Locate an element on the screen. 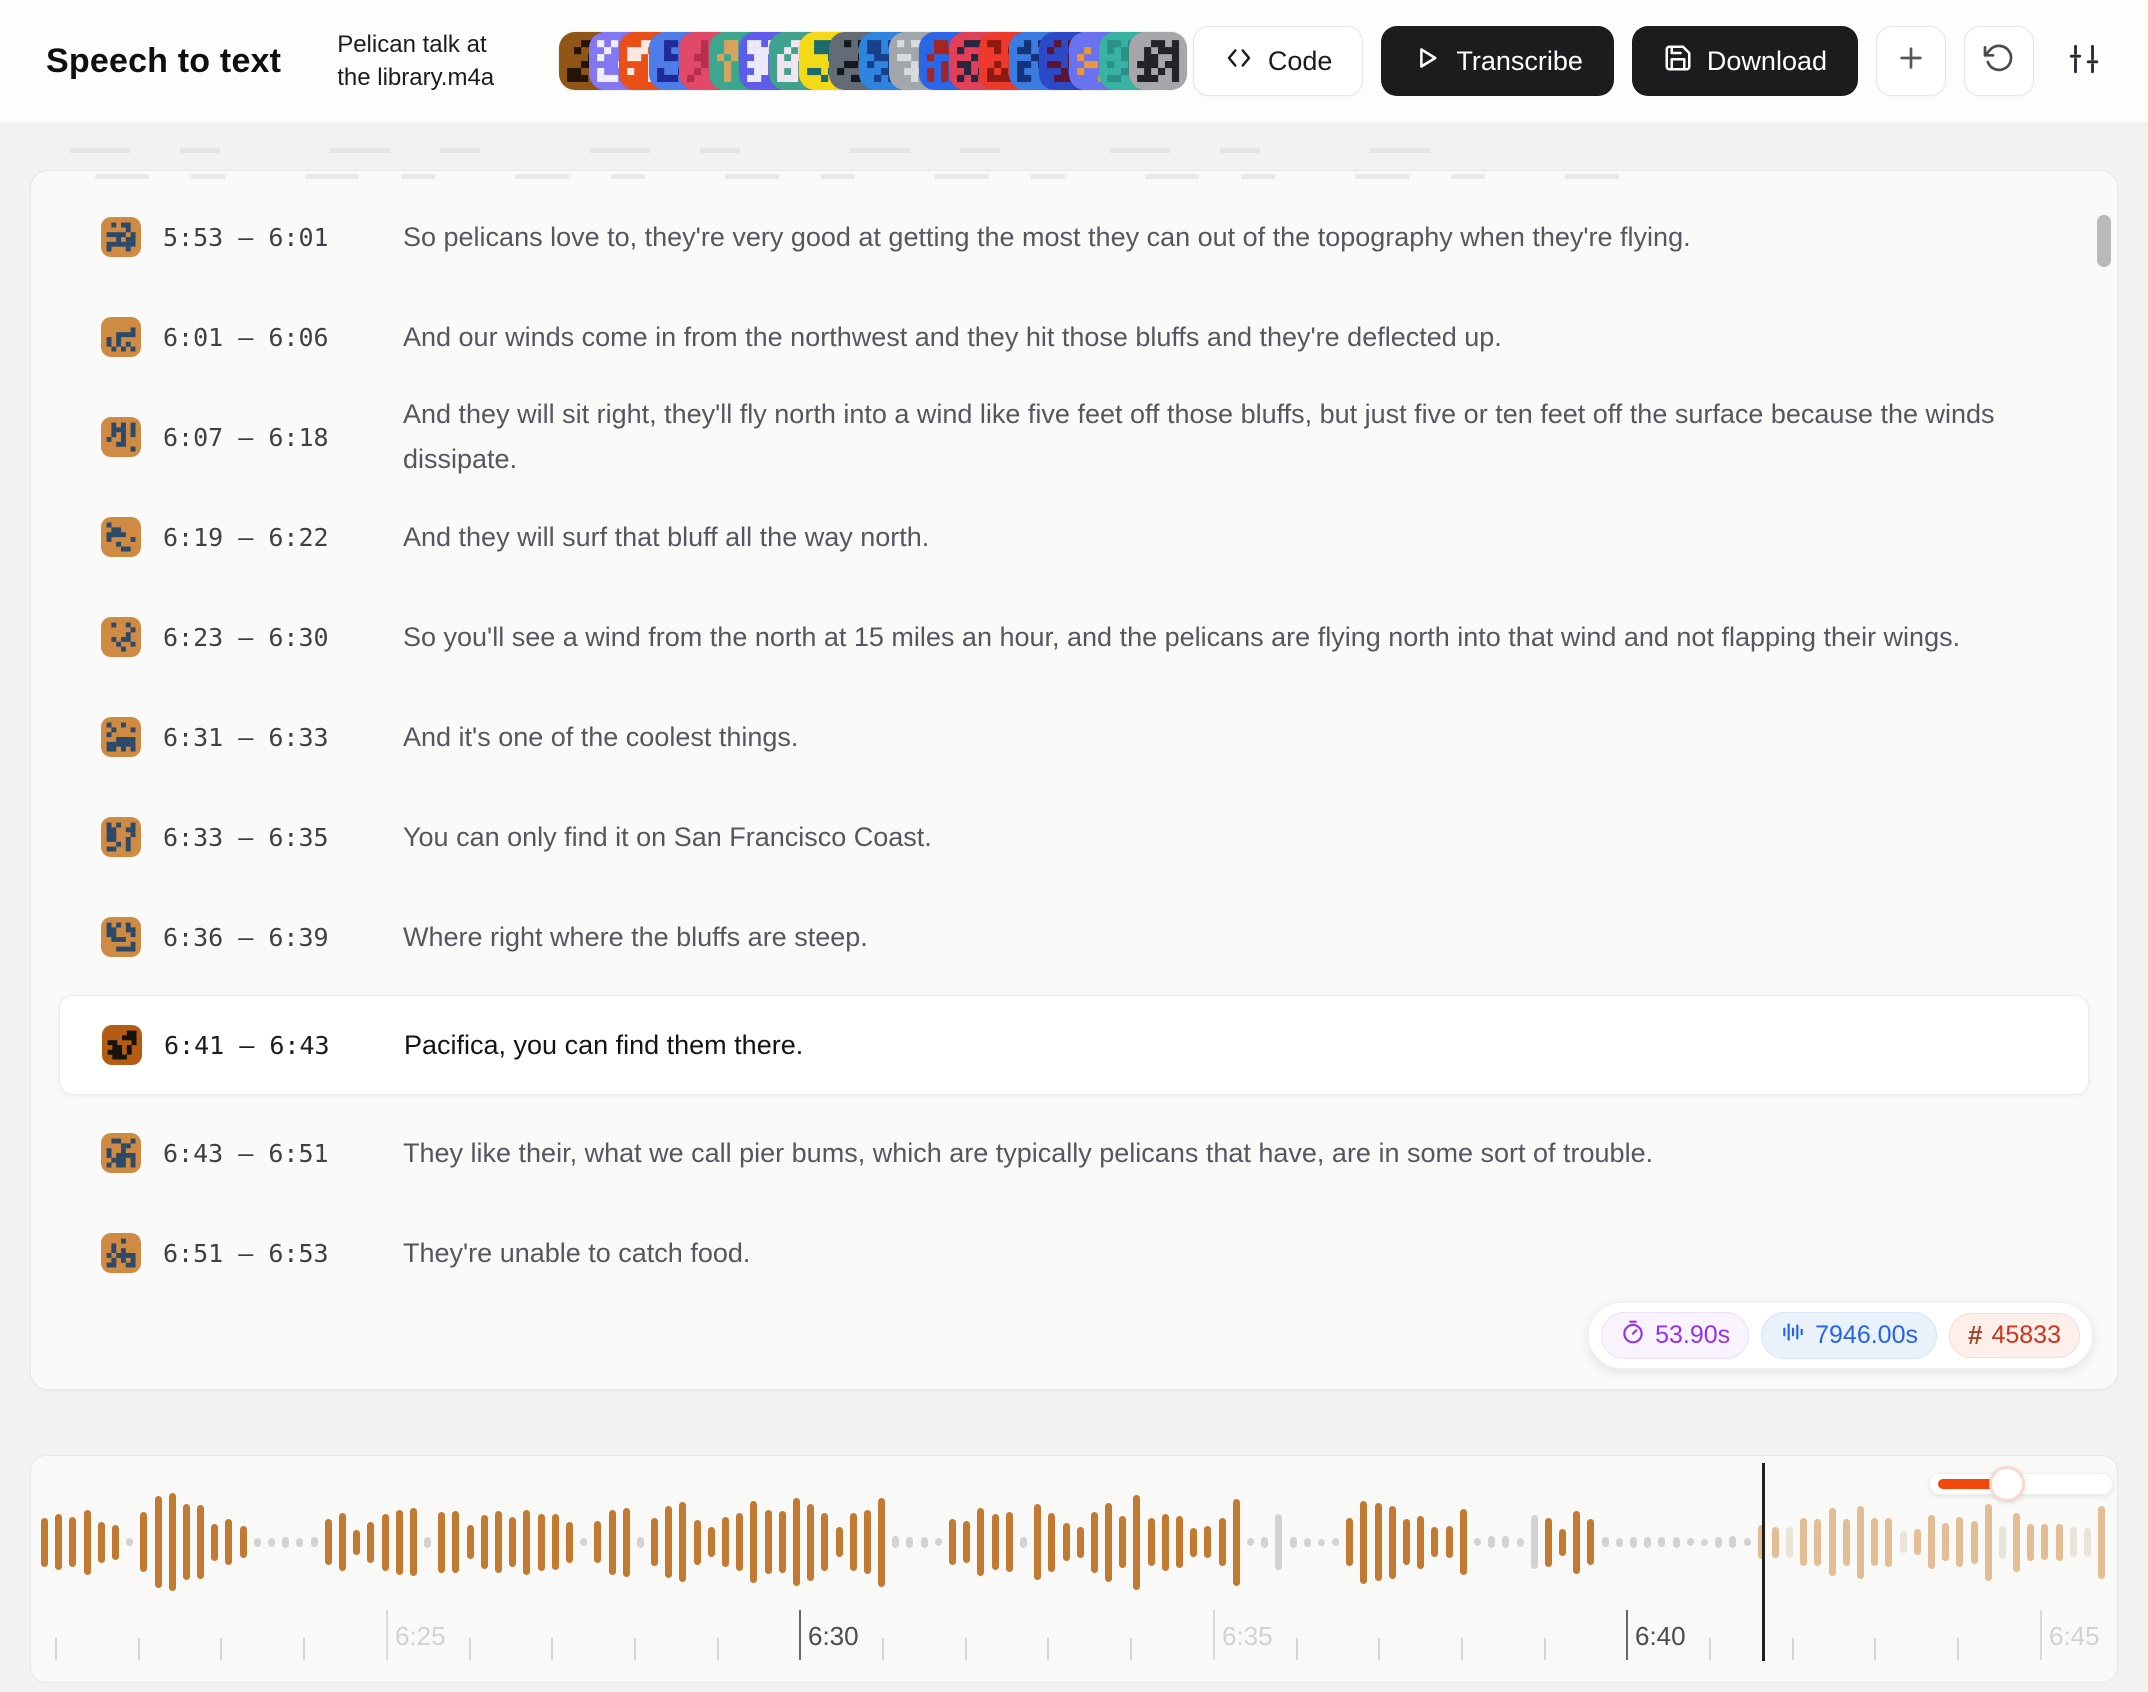 This screenshot has height=1692, width=2148. ruler-time-label: 6:40 is located at coordinates (1660, 1636).